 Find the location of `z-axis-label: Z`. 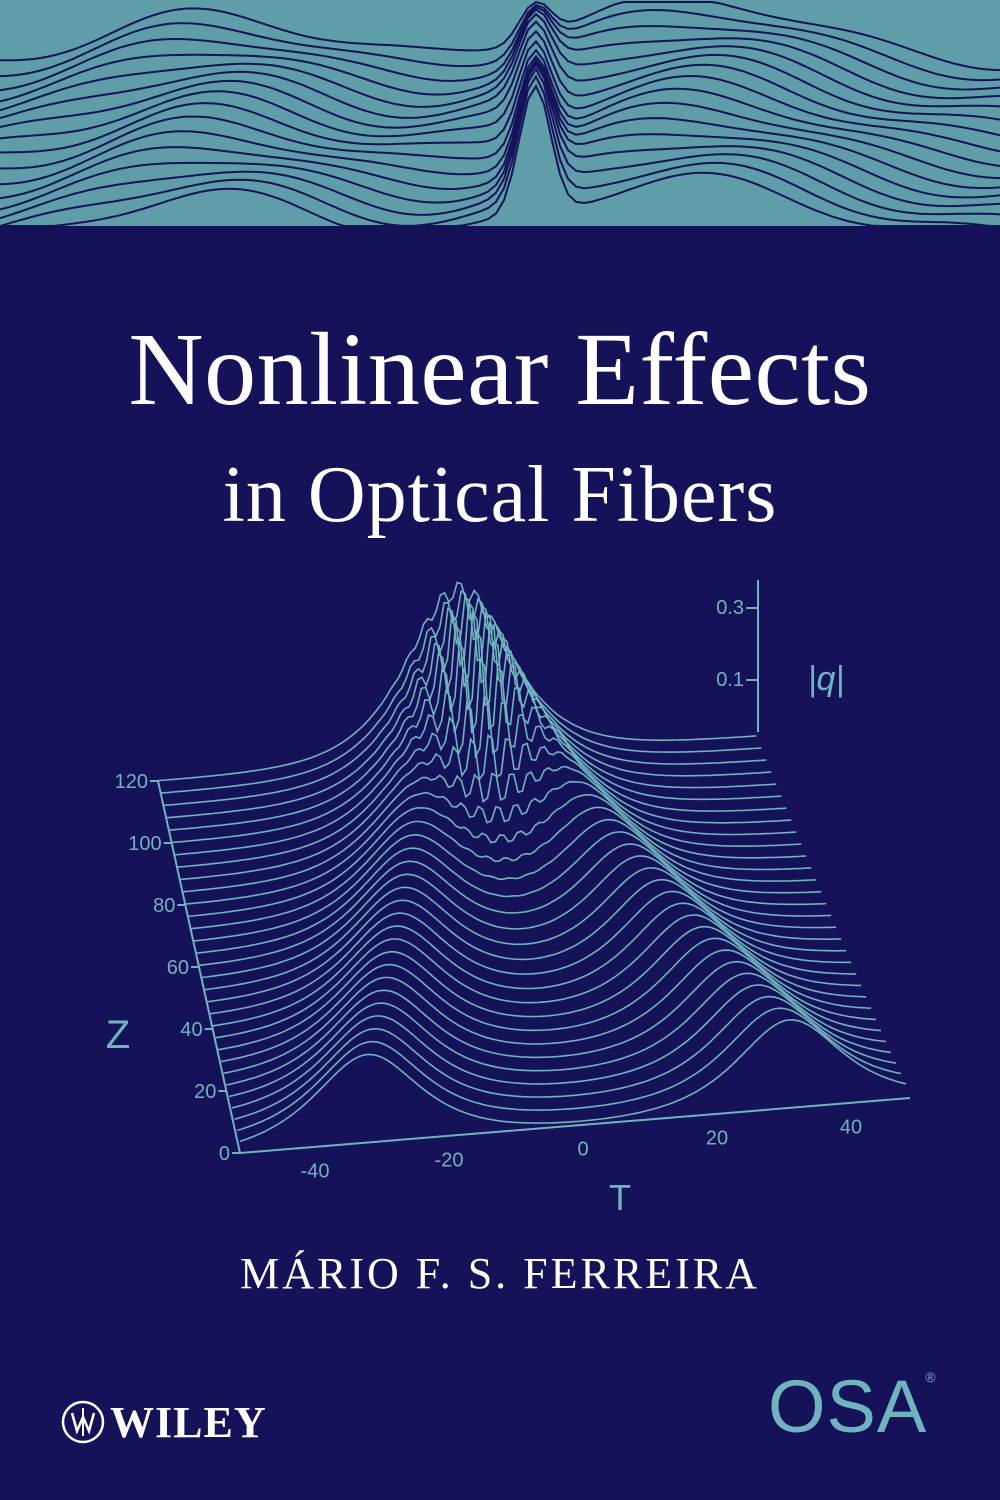

z-axis-label: Z is located at coordinates (118, 1035).